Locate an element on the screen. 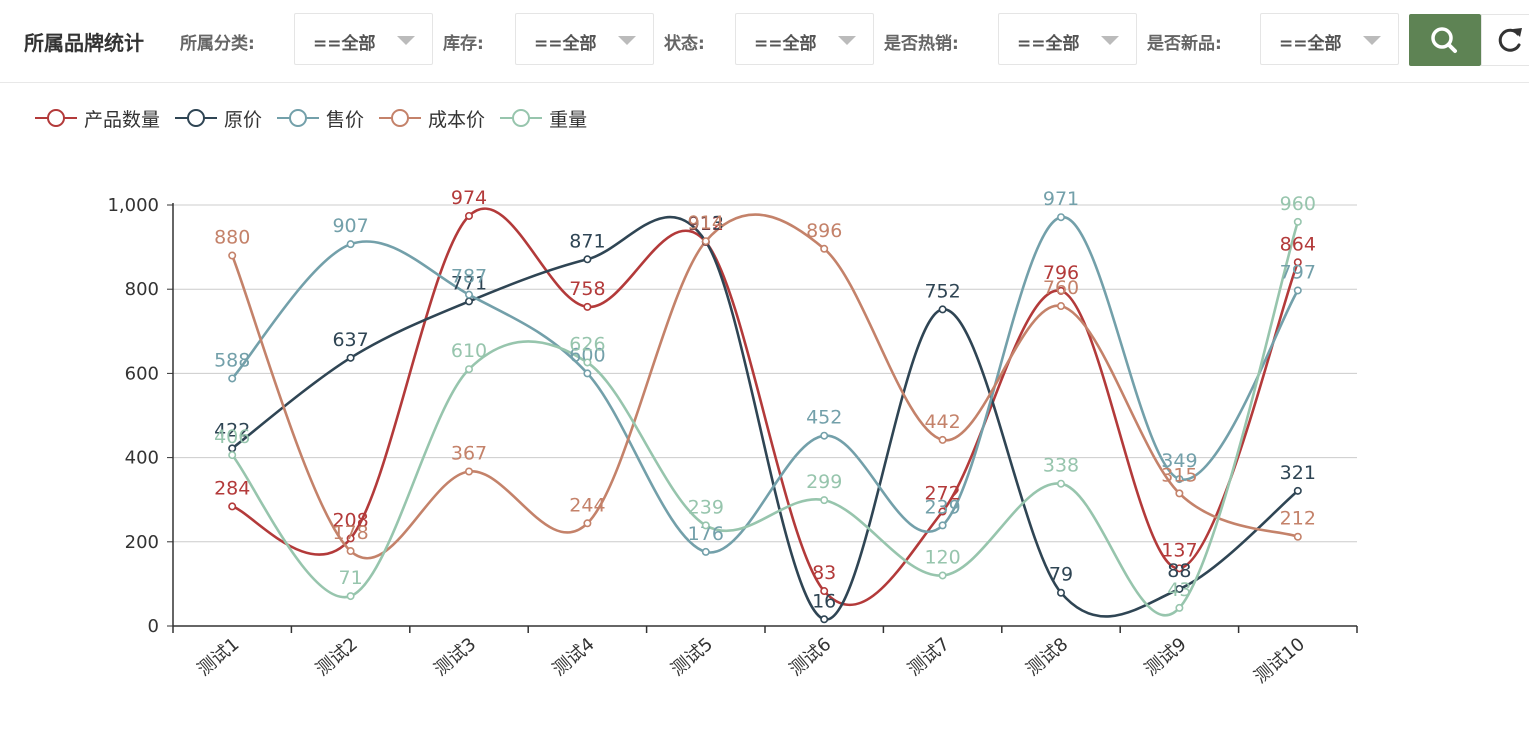 Image resolution: width=1529 pixels, height=745 pixels. data-label: 452 is located at coordinates (824, 418).